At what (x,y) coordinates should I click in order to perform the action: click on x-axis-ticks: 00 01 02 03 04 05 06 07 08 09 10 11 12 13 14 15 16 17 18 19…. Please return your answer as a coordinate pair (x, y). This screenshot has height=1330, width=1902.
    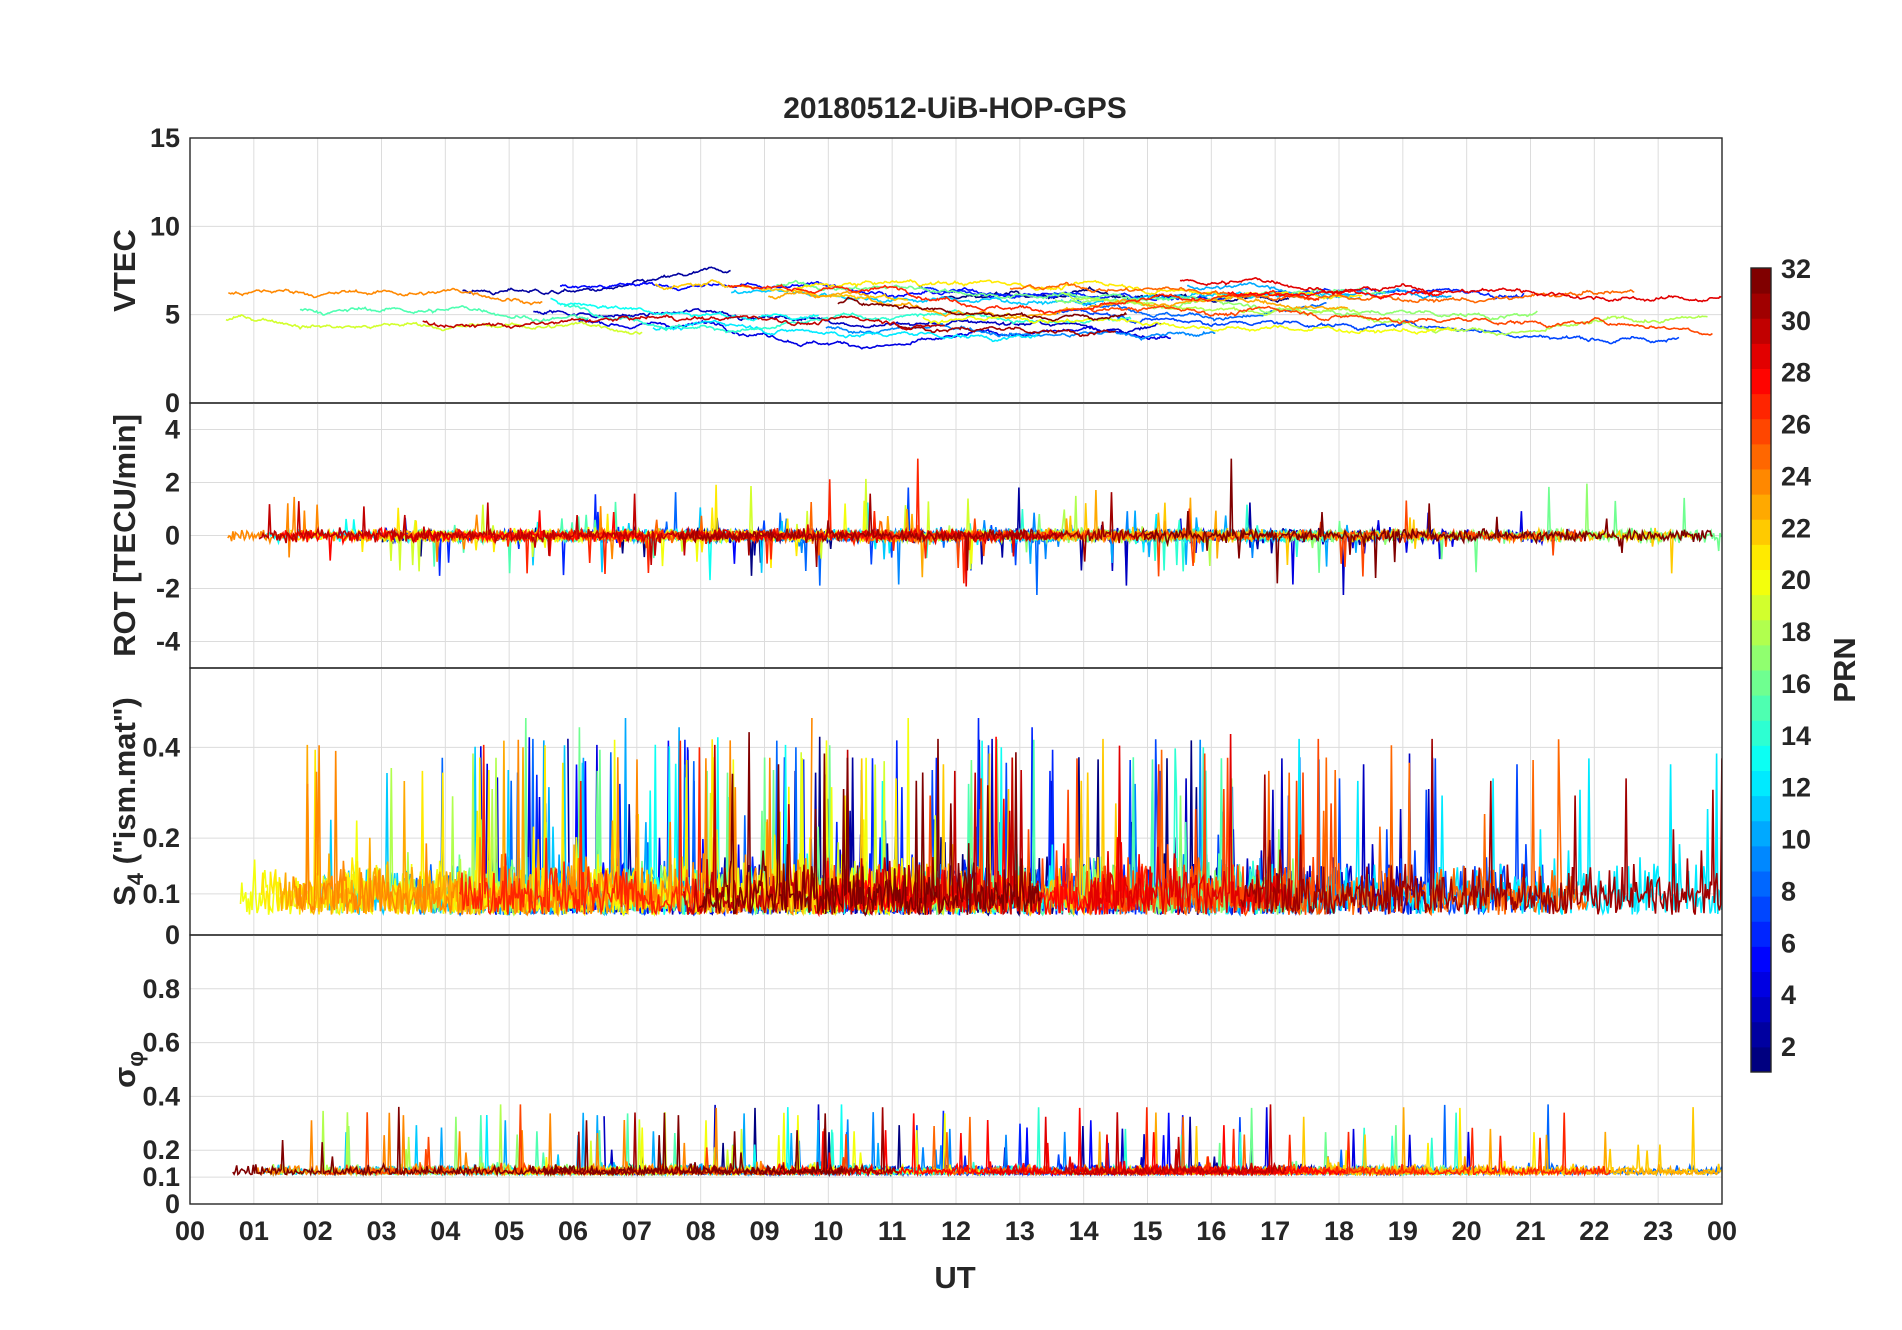
    Looking at the image, I should click on (956, 1231).